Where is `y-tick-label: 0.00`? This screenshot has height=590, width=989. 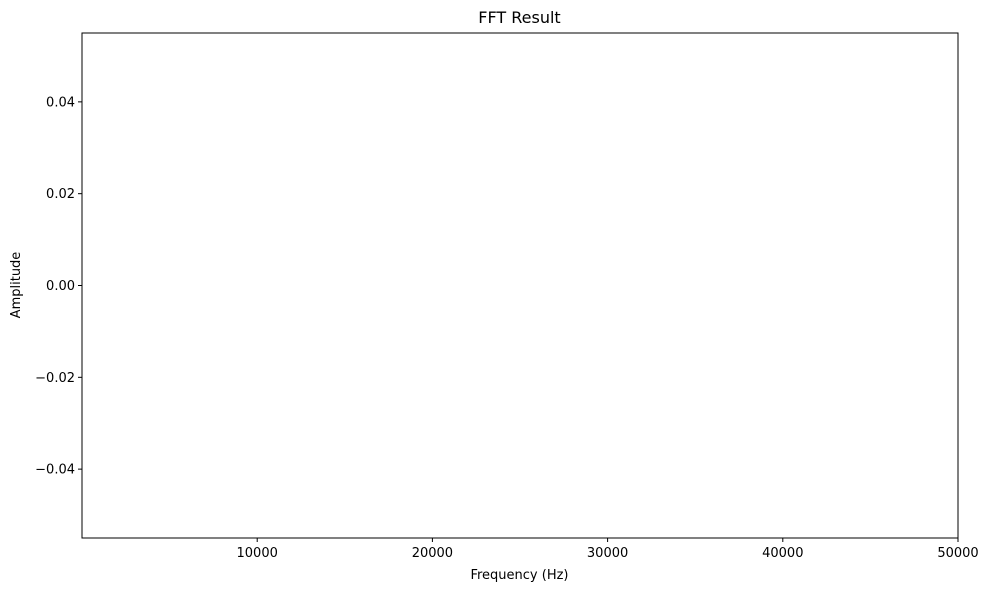 y-tick-label: 0.00 is located at coordinates (60, 286).